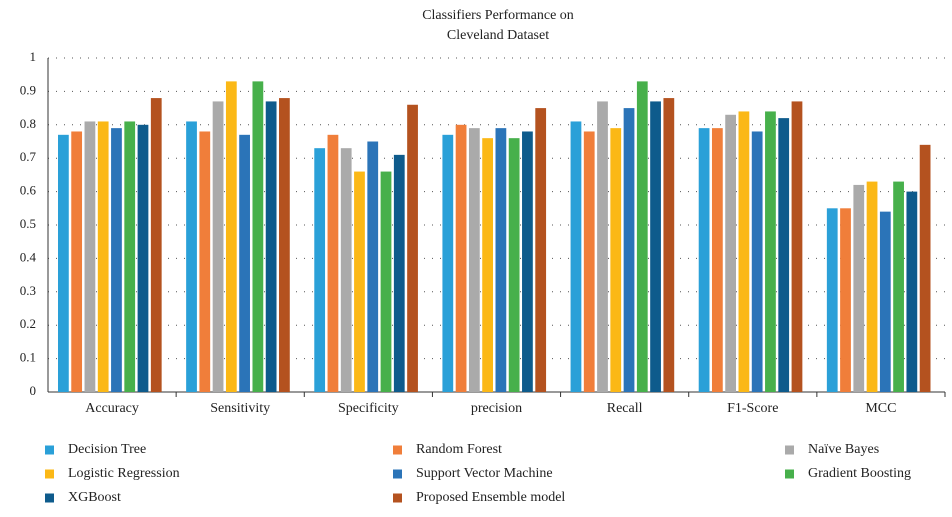 This screenshot has height=517, width=952. I want to click on y-tick-label: 0.3, so click(28, 290).